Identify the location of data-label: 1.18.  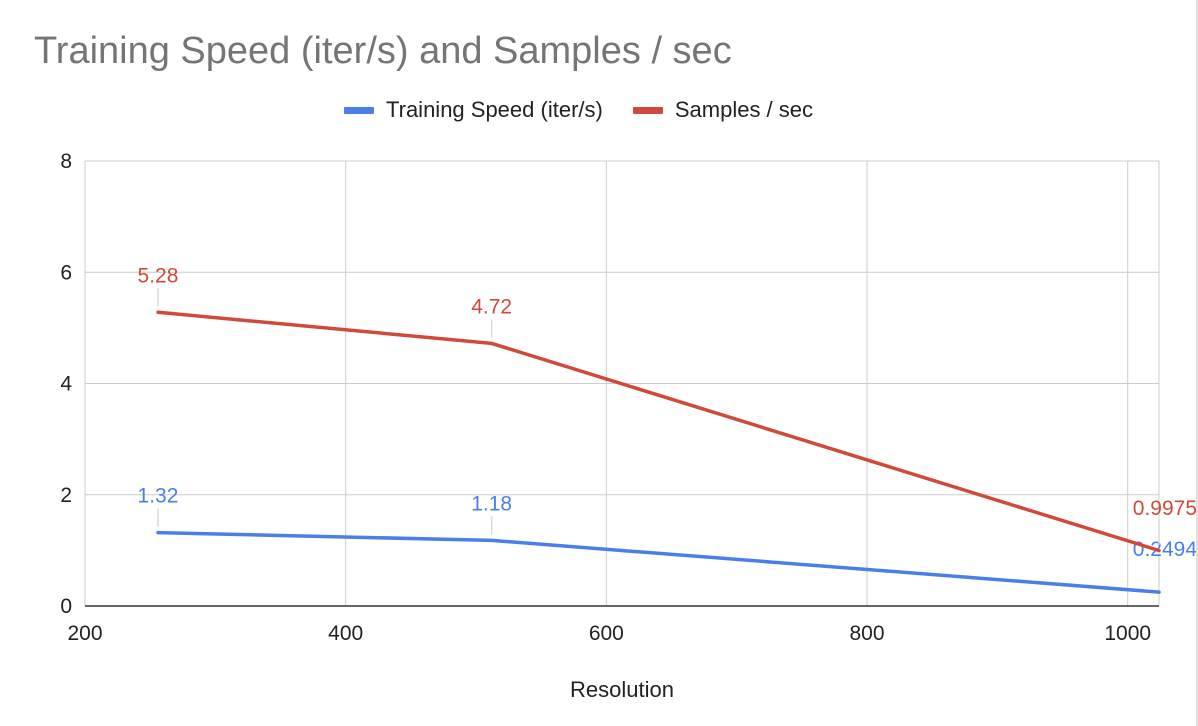
(491, 503).